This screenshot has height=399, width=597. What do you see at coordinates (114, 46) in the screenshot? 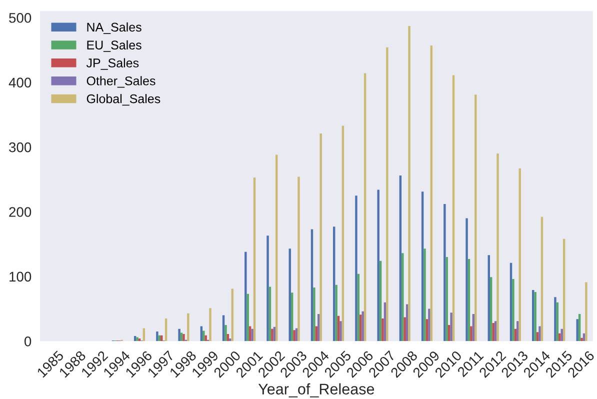
I see `legend-label: EU_Sales` at bounding box center [114, 46].